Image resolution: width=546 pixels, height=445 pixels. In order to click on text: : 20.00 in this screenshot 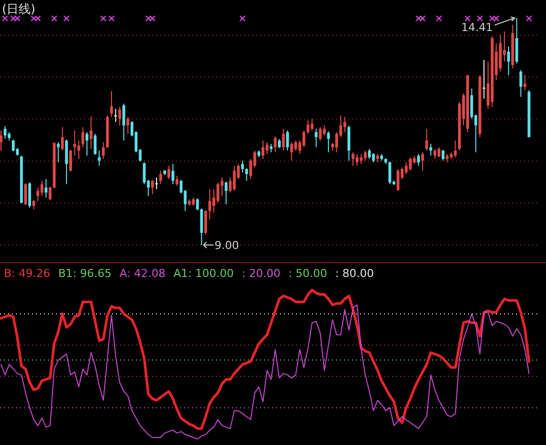, I will do `click(261, 273)`.